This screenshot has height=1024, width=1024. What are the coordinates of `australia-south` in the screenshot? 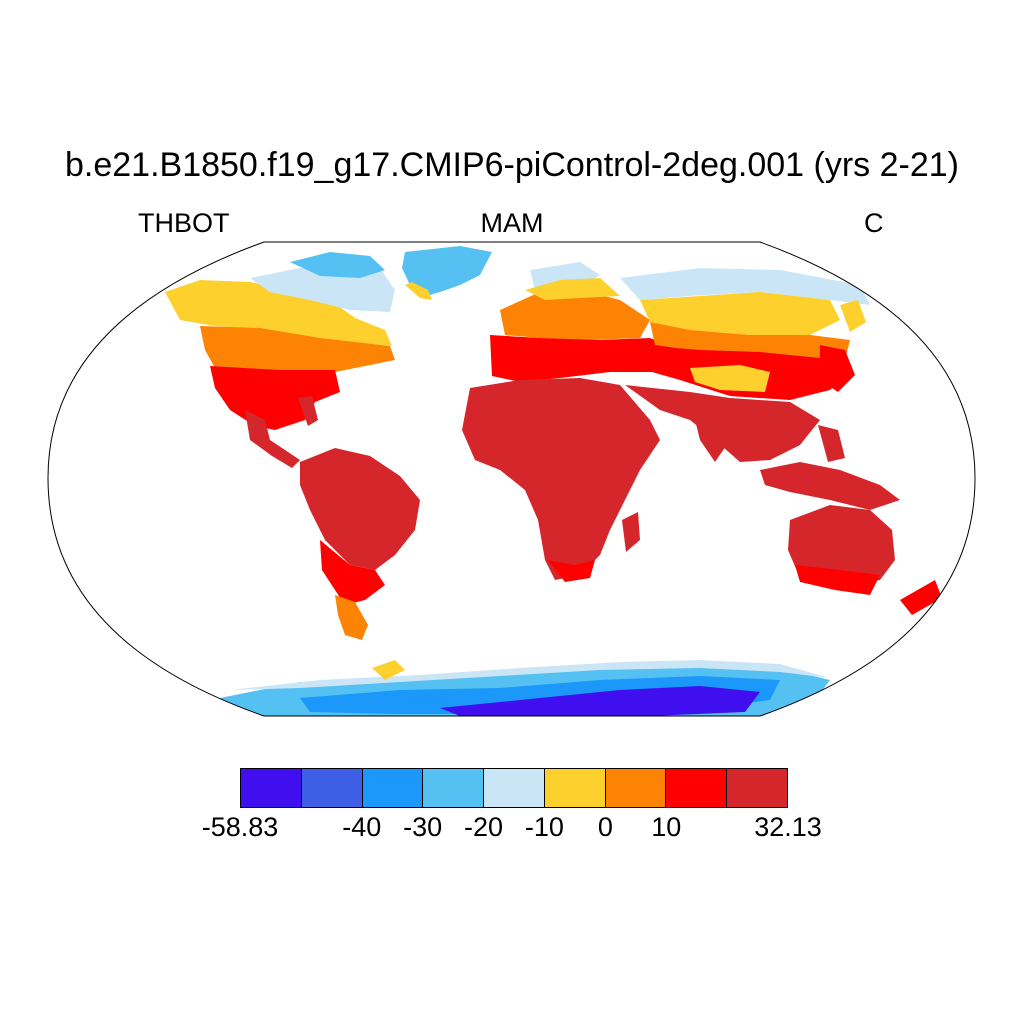 It's located at (837, 580).